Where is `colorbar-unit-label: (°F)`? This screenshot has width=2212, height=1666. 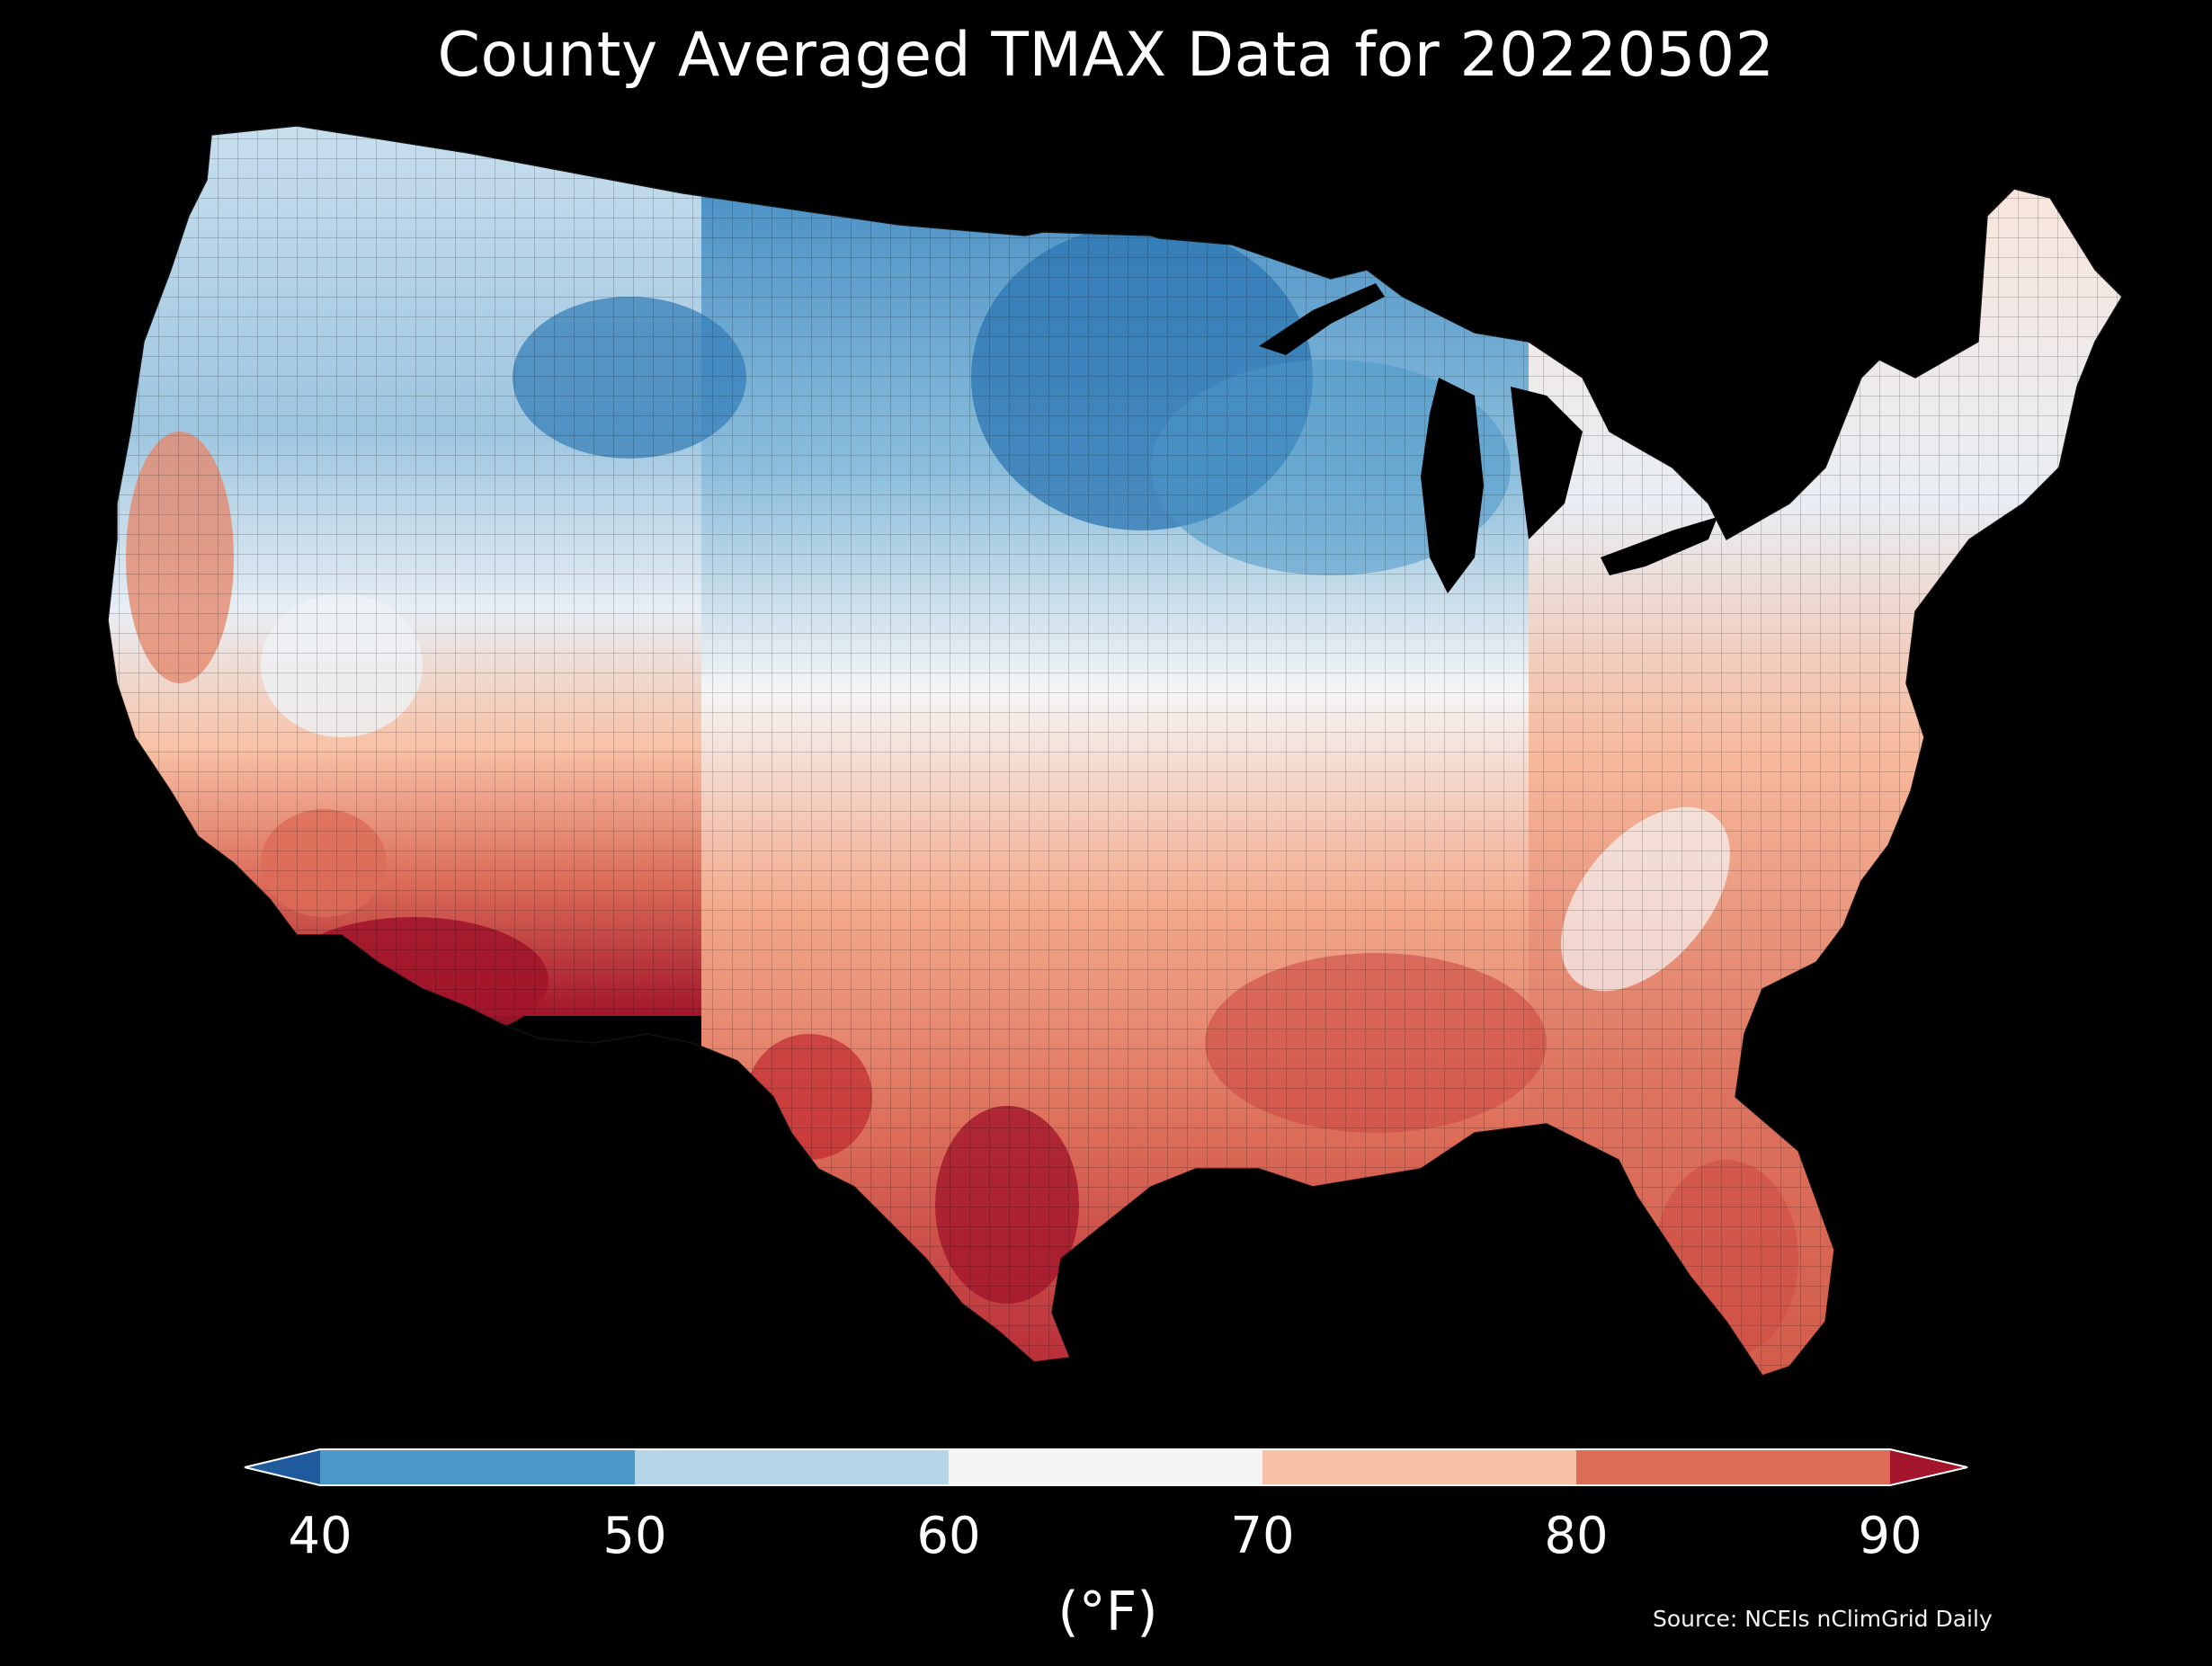 colorbar-unit-label: (°F) is located at coordinates (1107, 1612).